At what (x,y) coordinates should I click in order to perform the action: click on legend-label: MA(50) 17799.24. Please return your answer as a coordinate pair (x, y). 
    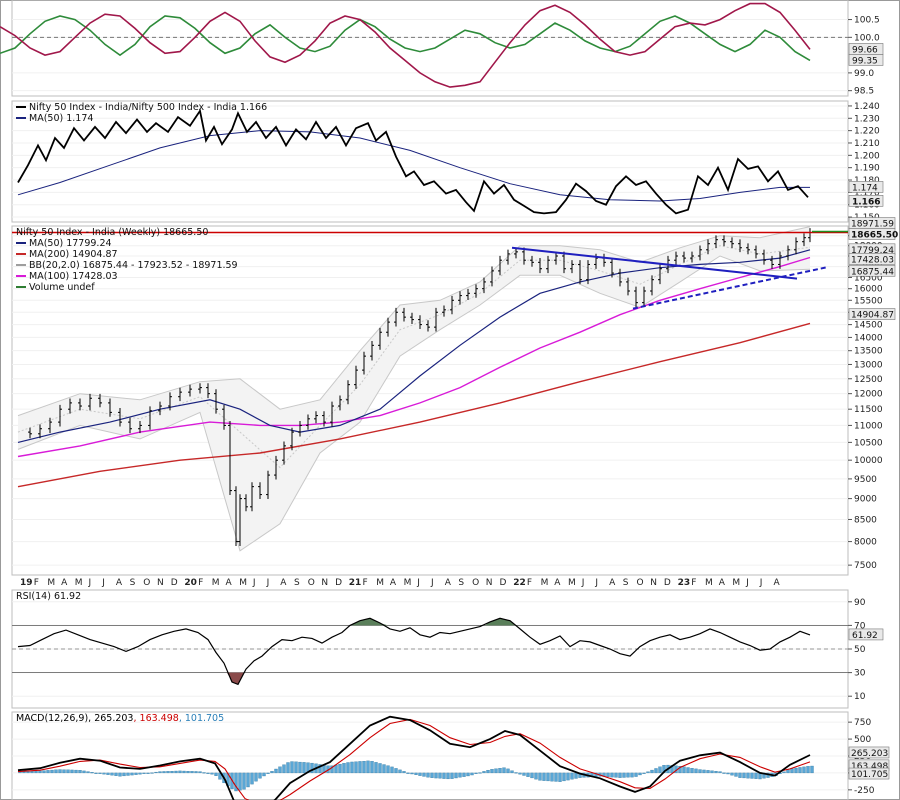
    Looking at the image, I should click on (70, 243).